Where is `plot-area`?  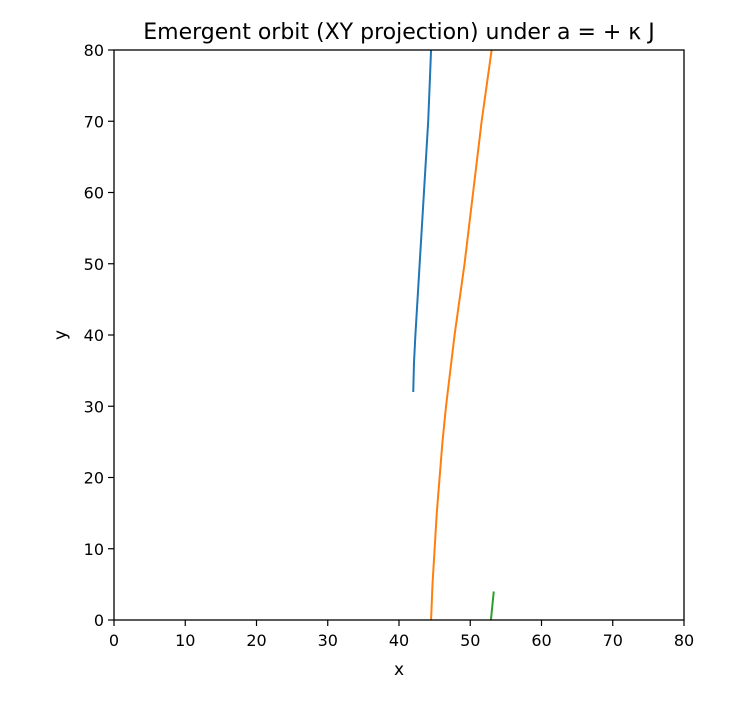
plot-area is located at coordinates (453, 335).